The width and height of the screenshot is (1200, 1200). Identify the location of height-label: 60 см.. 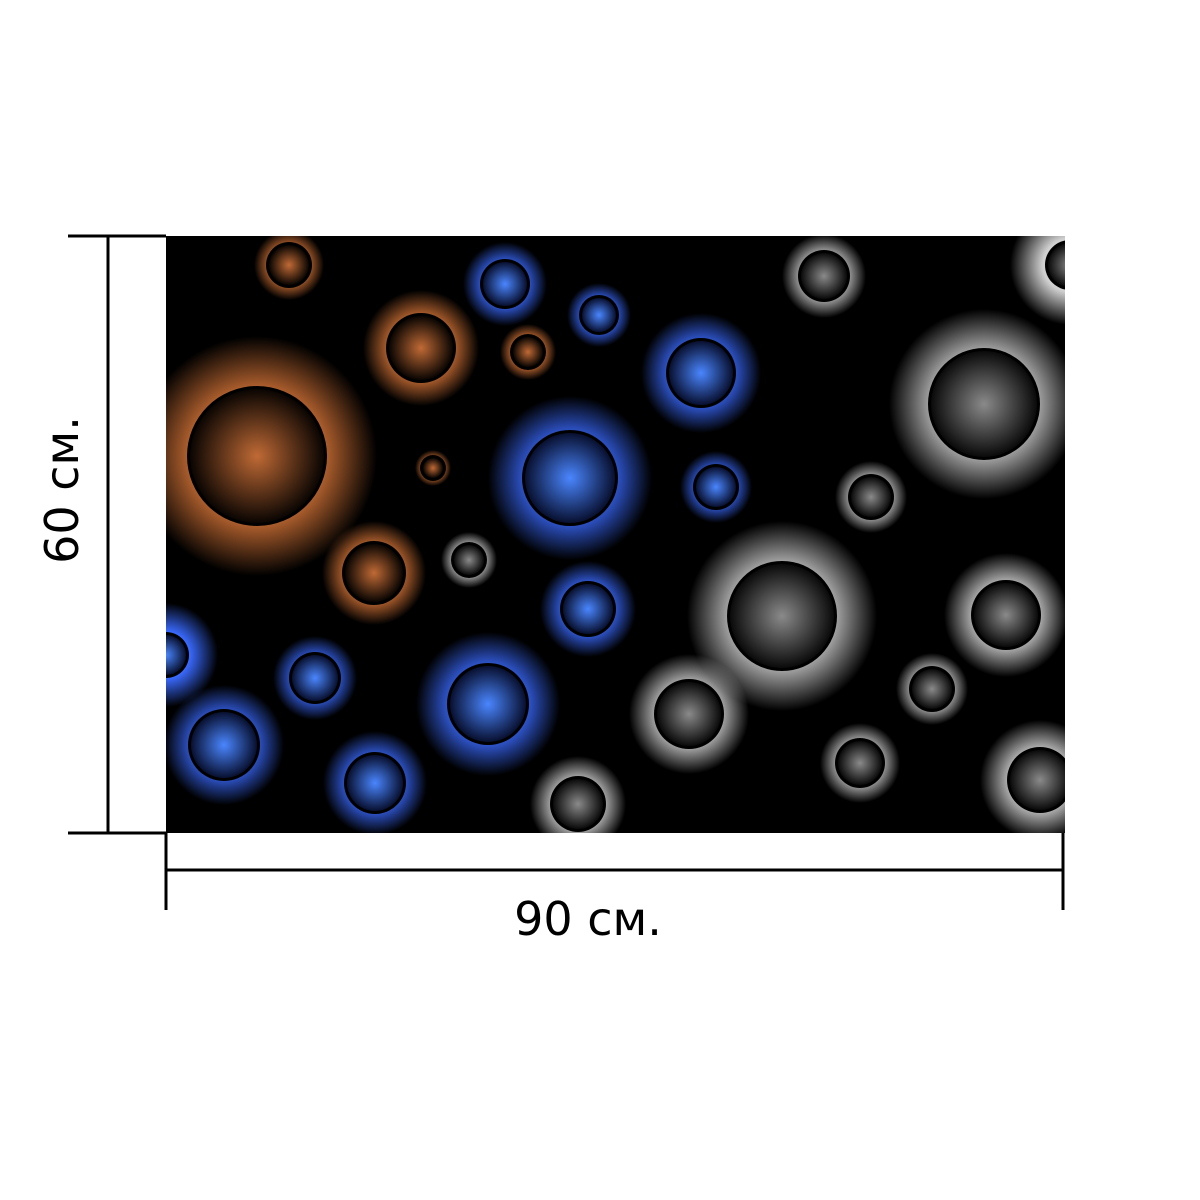
(62, 490).